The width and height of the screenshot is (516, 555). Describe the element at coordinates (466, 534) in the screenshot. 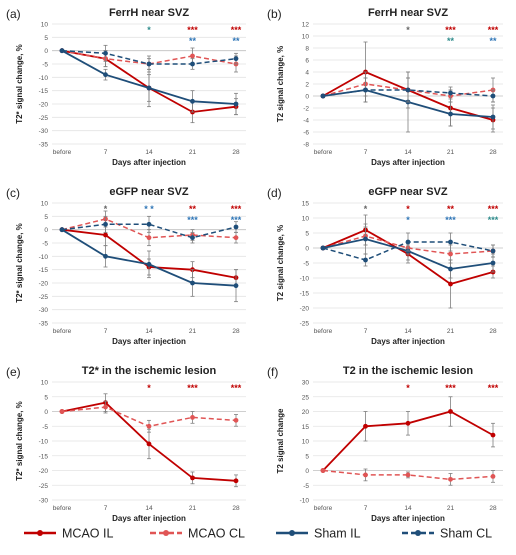

I see `legend-label: Sham CL` at that location.